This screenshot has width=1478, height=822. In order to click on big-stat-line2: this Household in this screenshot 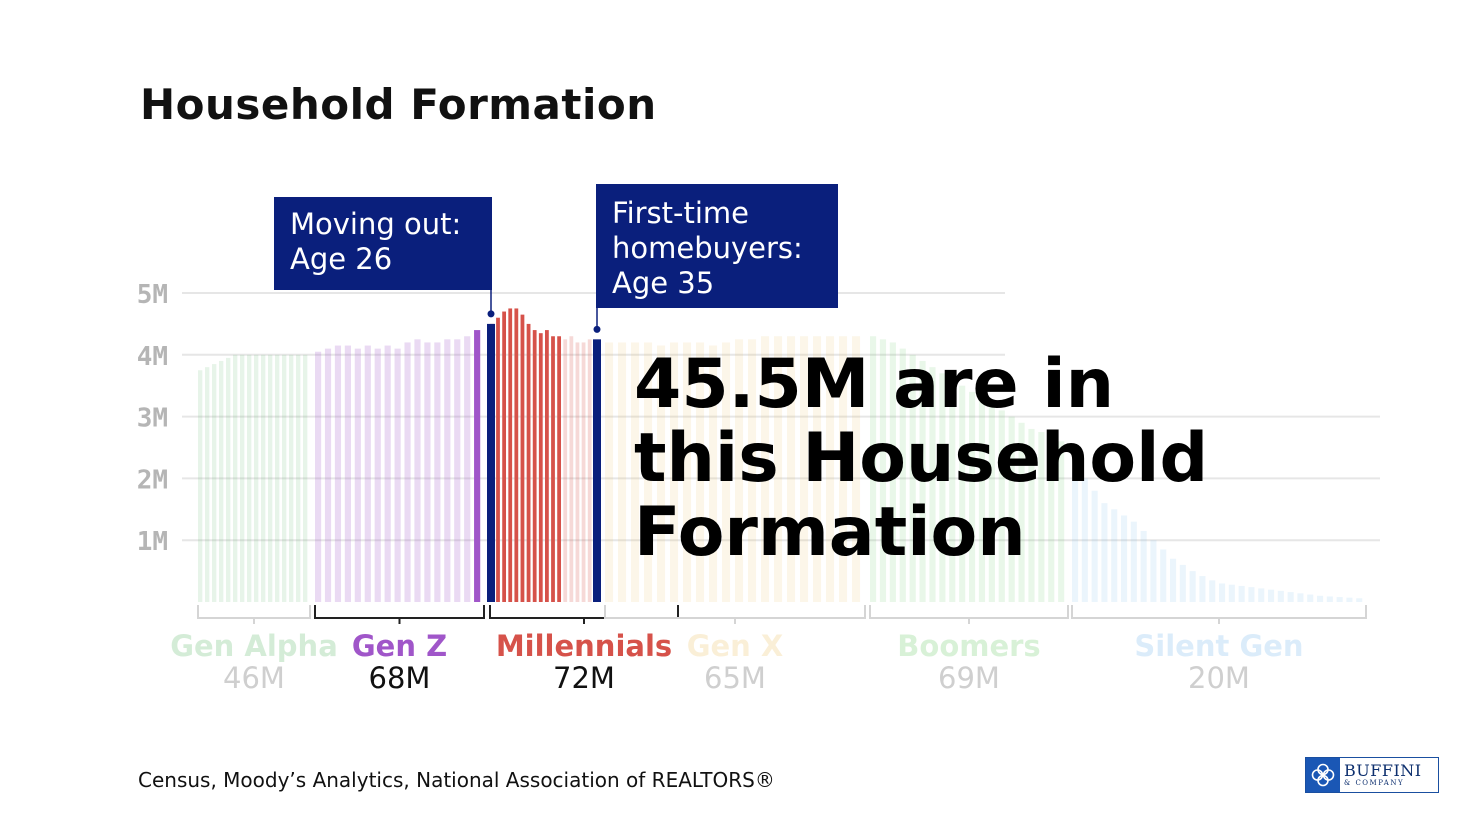, I will do `click(921, 458)`.